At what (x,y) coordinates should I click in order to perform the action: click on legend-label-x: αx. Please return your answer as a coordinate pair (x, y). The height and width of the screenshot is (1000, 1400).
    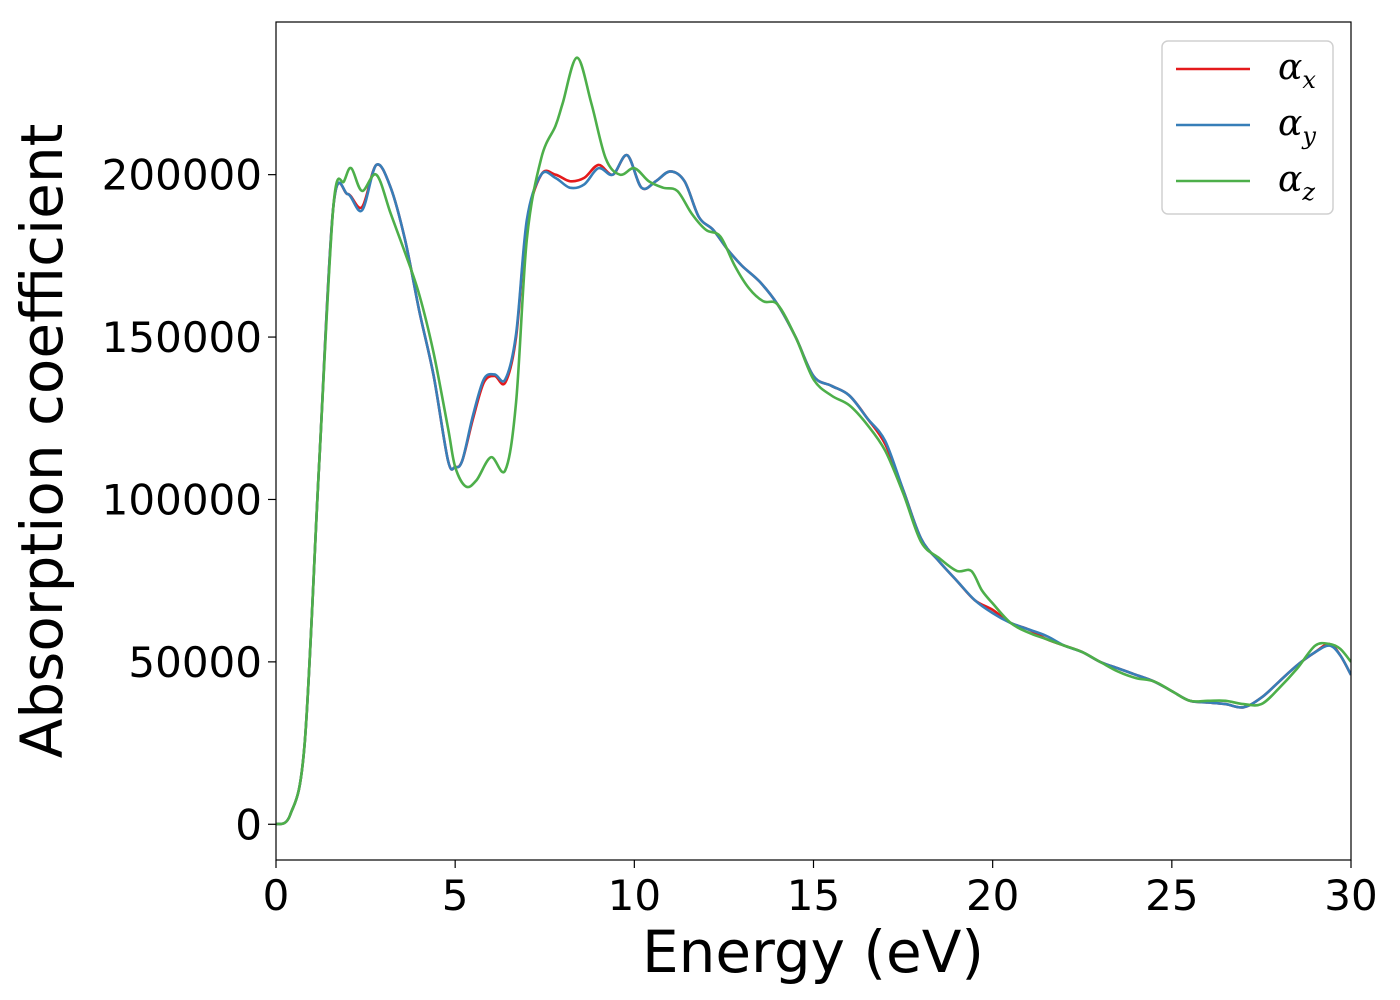
    Looking at the image, I should click on (1297, 70).